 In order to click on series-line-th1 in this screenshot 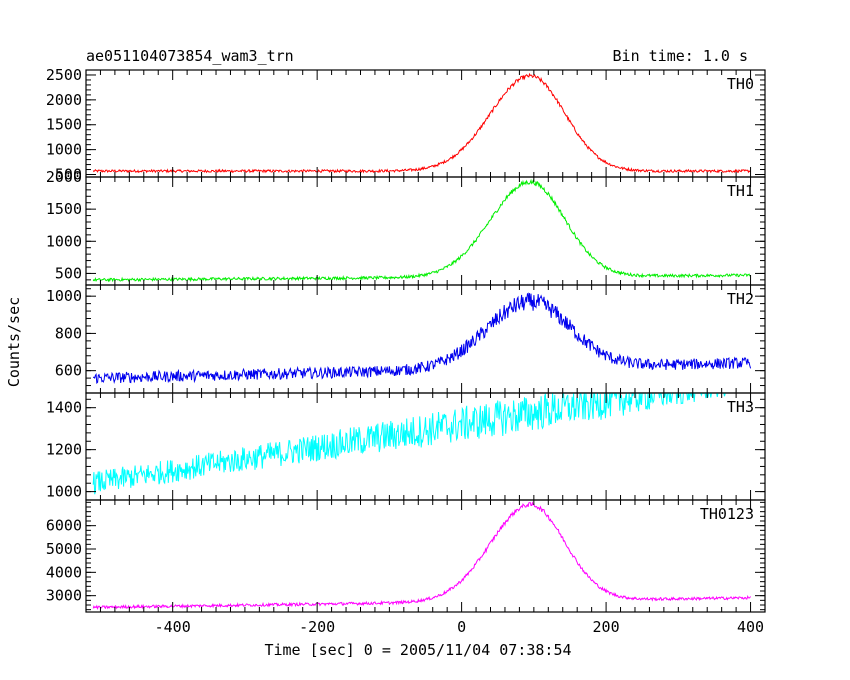, I will do `click(421, 230)`.